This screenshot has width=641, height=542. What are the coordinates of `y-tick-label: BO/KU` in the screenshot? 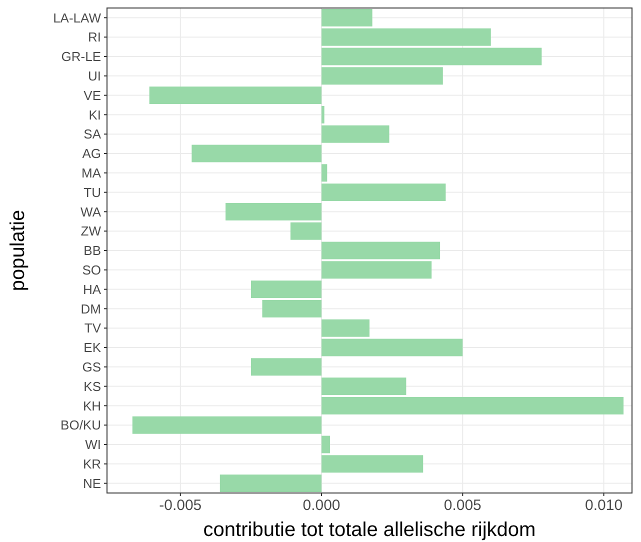 It's located at (80, 425).